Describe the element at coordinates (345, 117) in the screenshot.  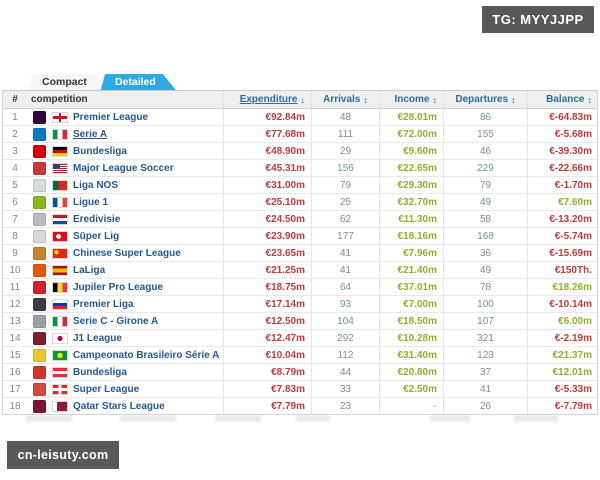
I see `arrivals-cell: 48` at that location.